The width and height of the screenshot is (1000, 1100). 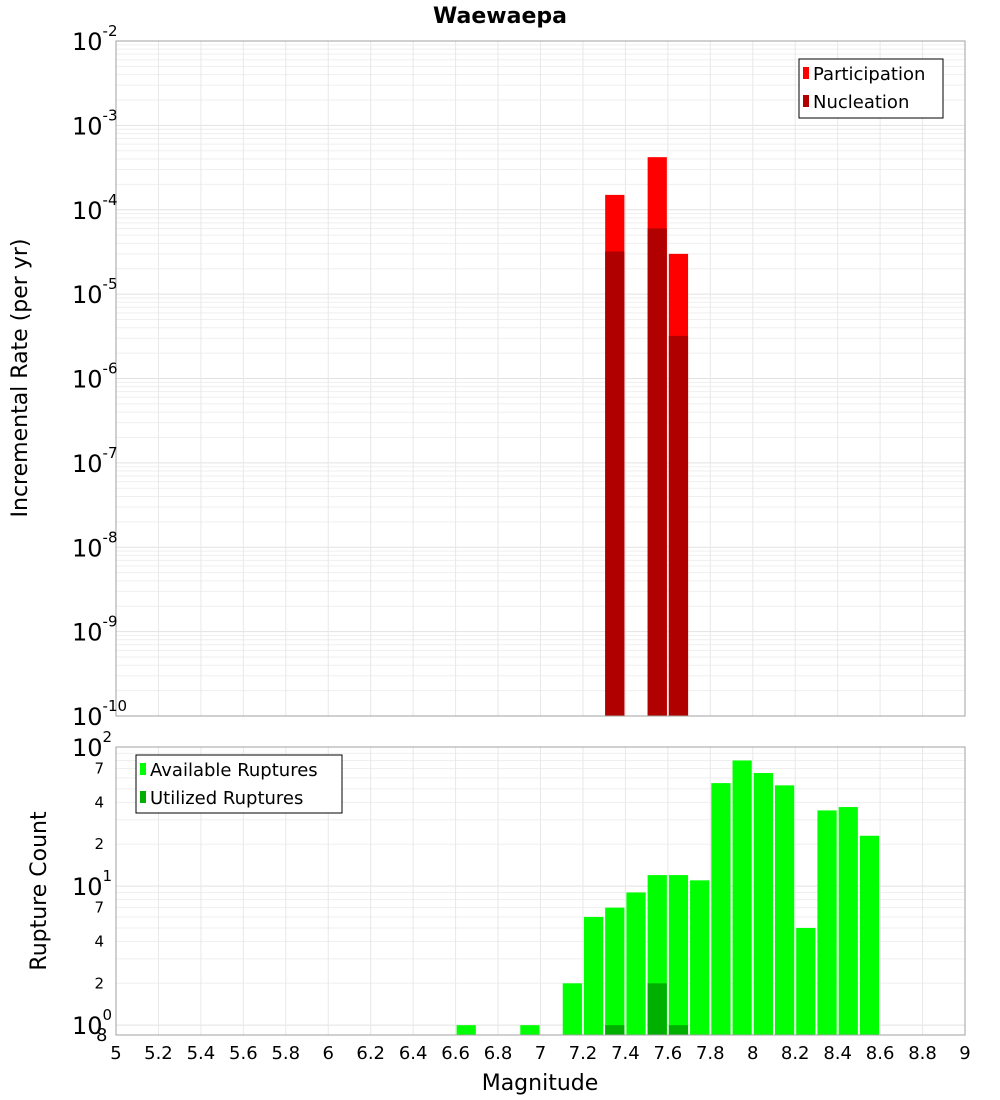 What do you see at coordinates (234, 770) in the screenshot?
I see `available-ruptures-legend-label: Available Ruptures` at bounding box center [234, 770].